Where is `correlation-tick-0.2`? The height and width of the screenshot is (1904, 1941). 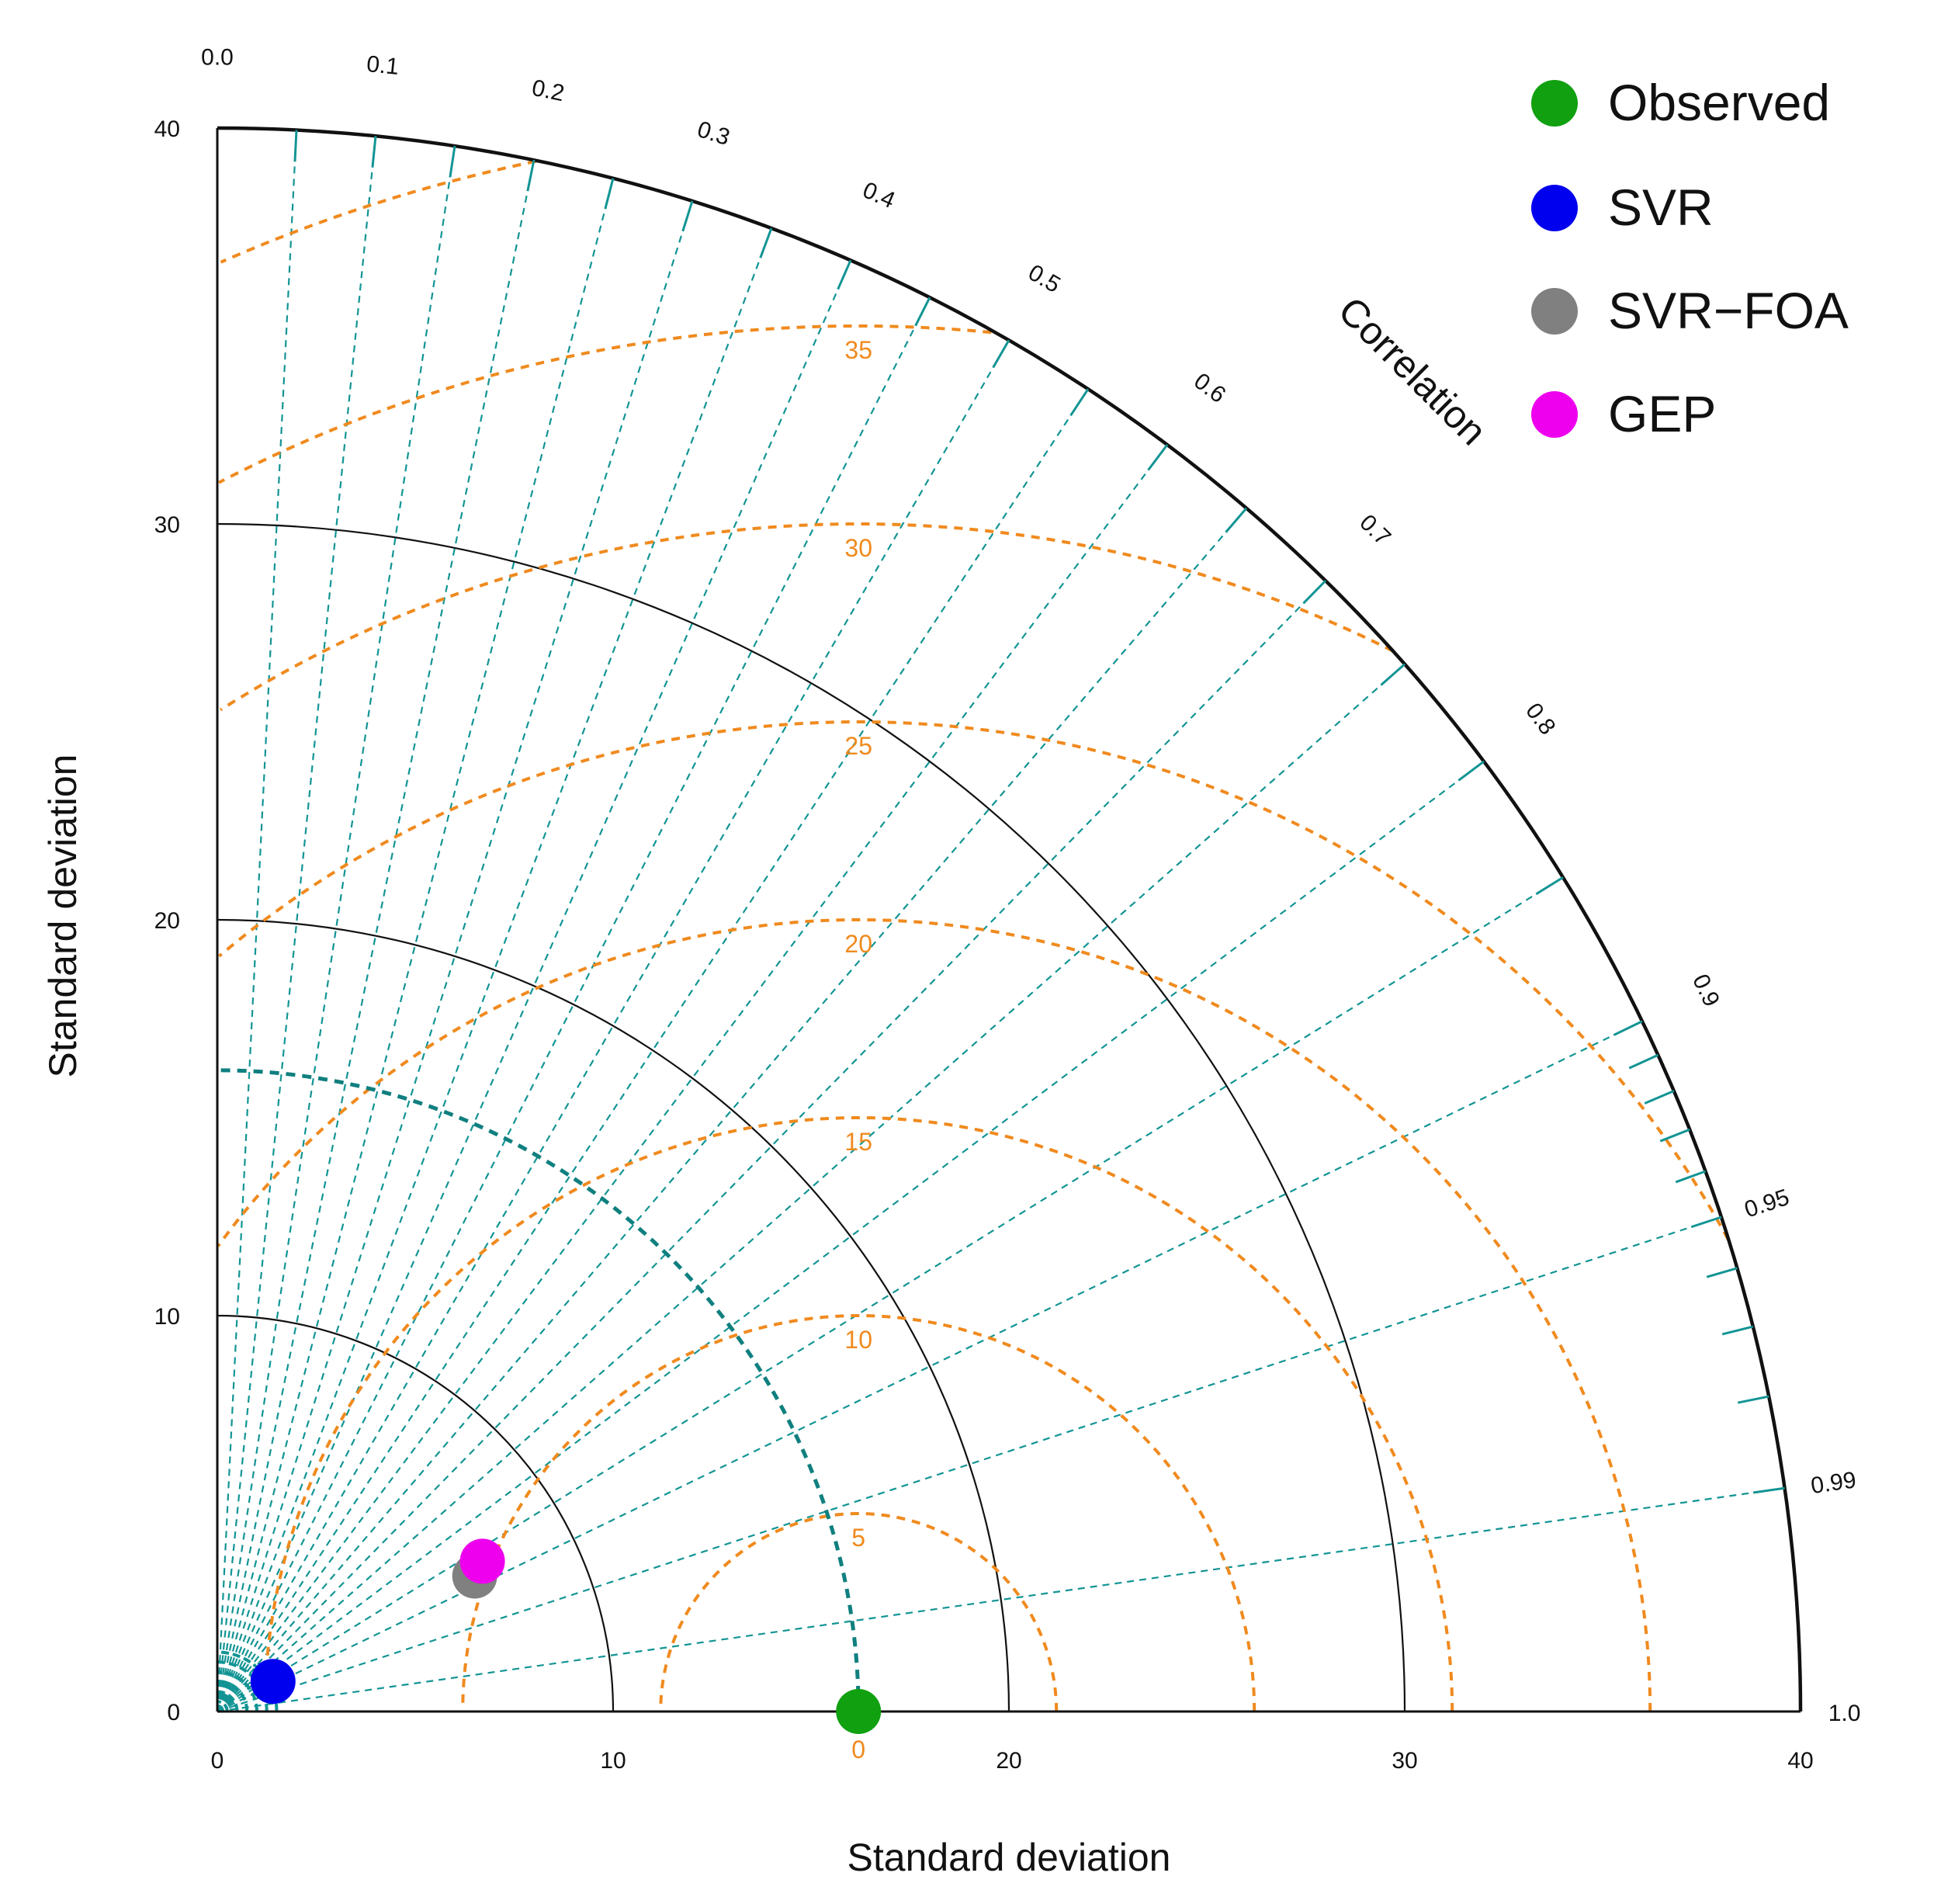
correlation-tick-0.2 is located at coordinates (531, 175).